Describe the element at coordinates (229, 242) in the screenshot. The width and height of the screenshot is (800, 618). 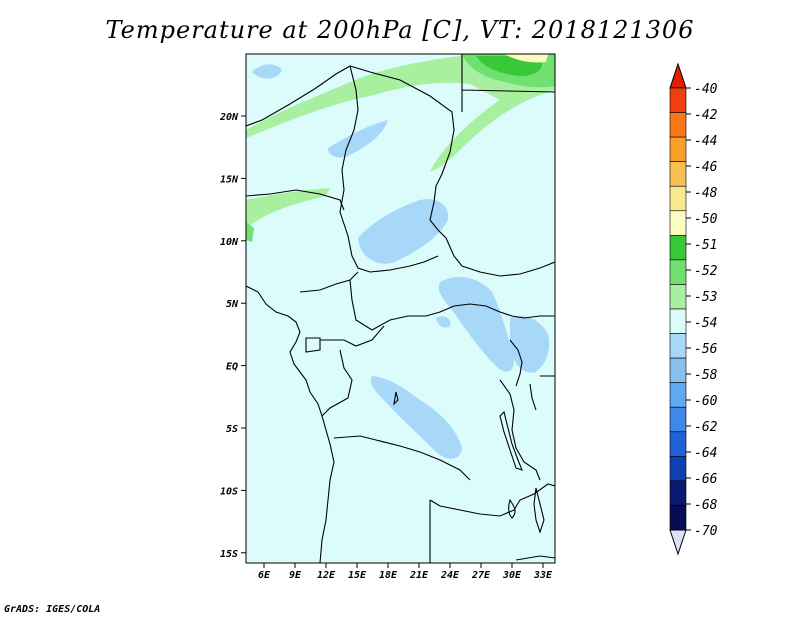
I see `lat-tick-label: 10N` at that location.